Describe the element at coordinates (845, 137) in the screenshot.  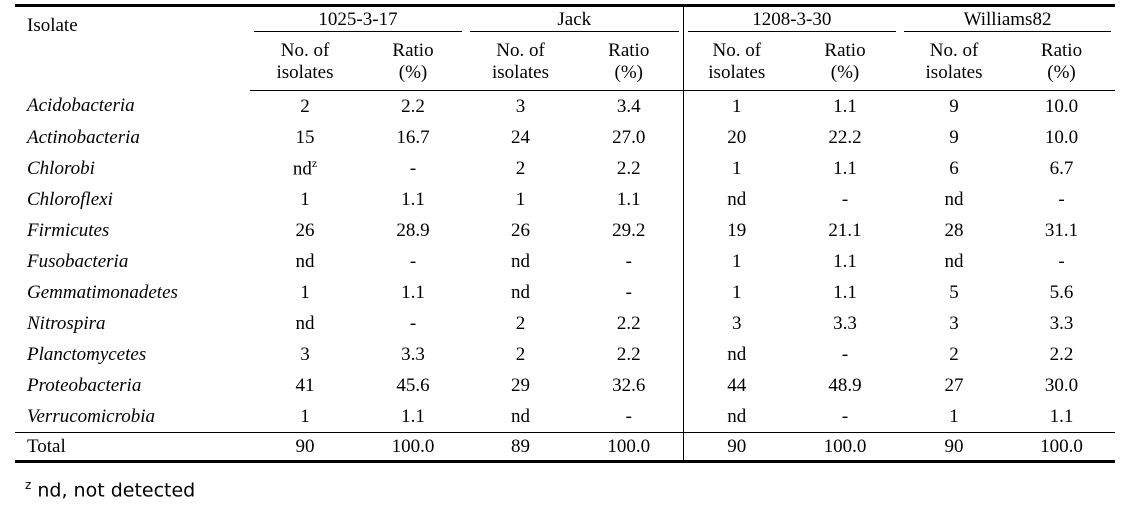
I see `cell: 22.2` at that location.